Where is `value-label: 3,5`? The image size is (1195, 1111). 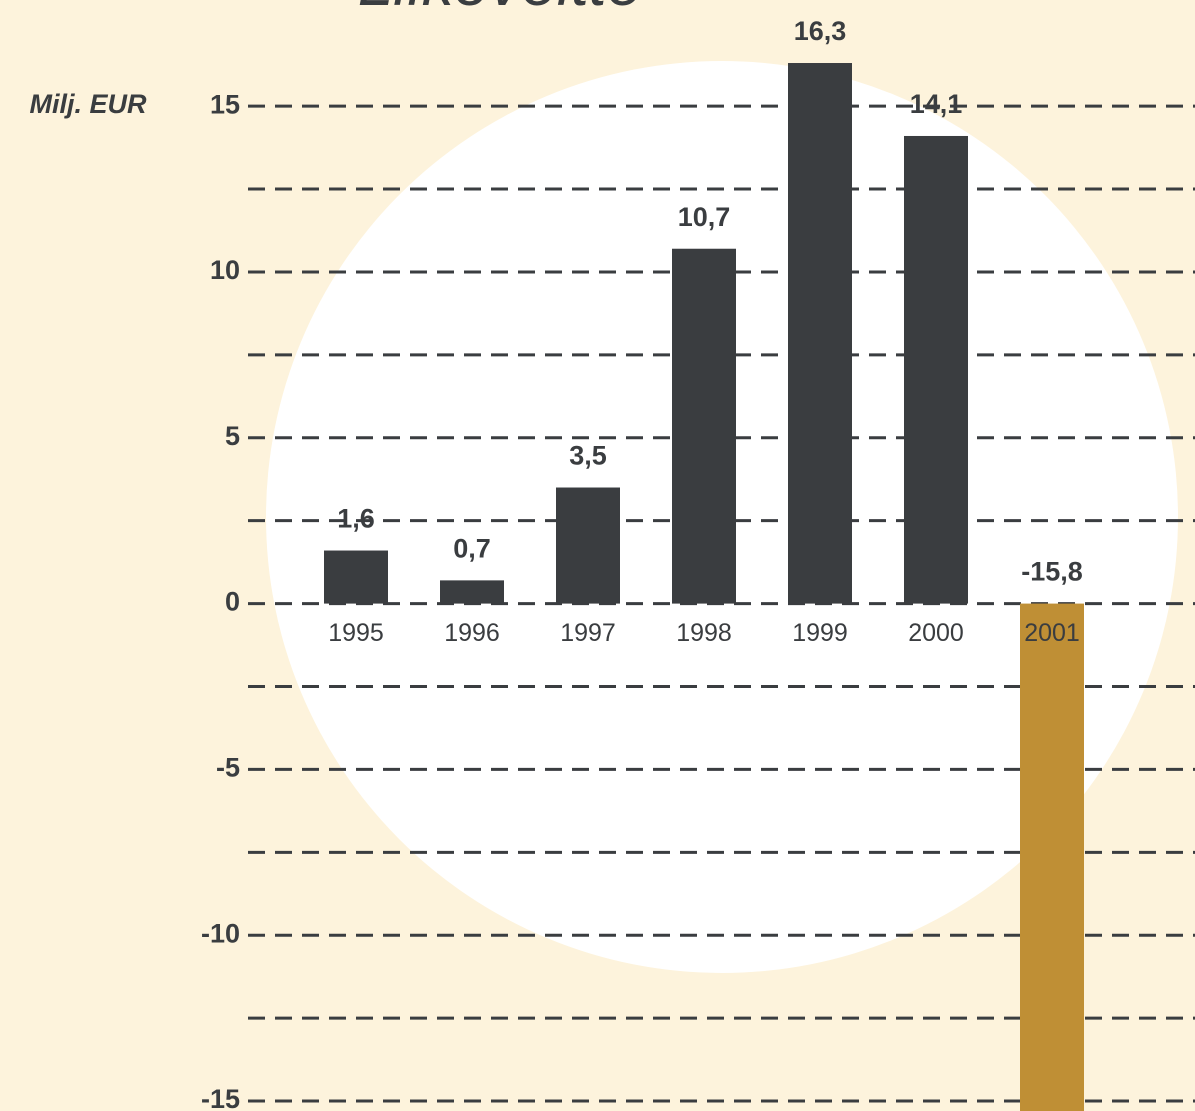
value-label: 3,5 is located at coordinates (588, 456).